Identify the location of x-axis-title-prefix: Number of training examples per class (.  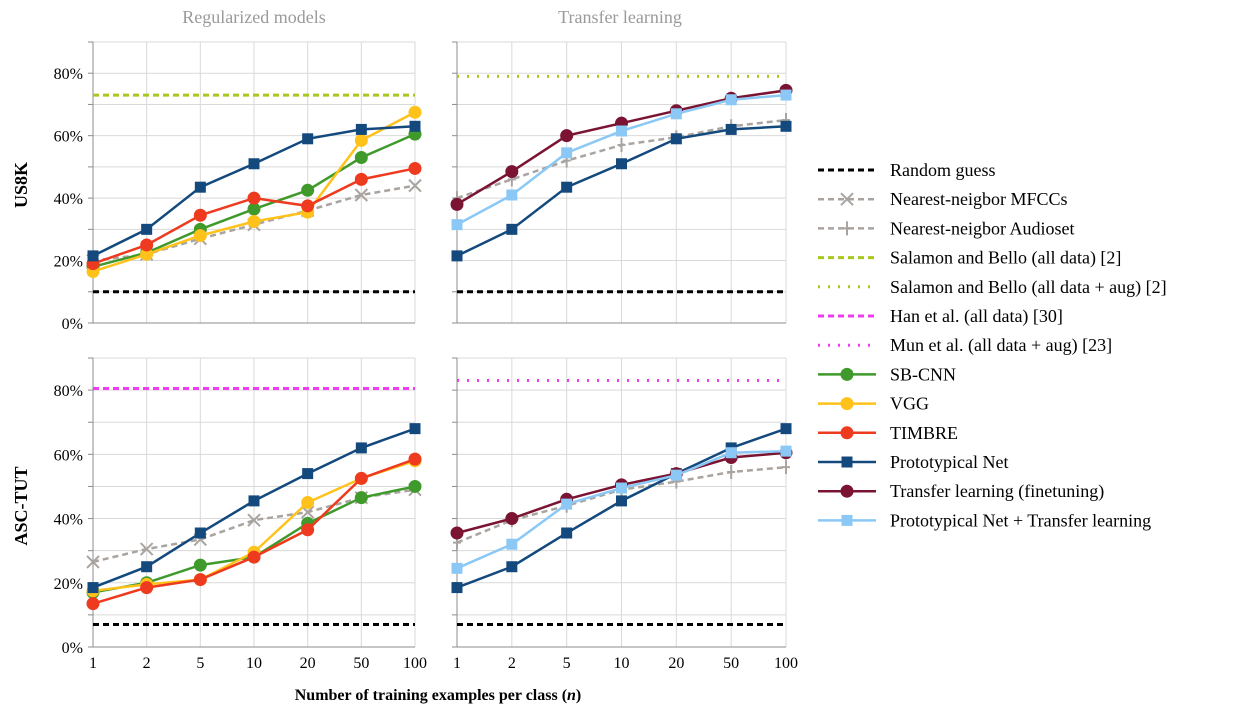
(431, 695).